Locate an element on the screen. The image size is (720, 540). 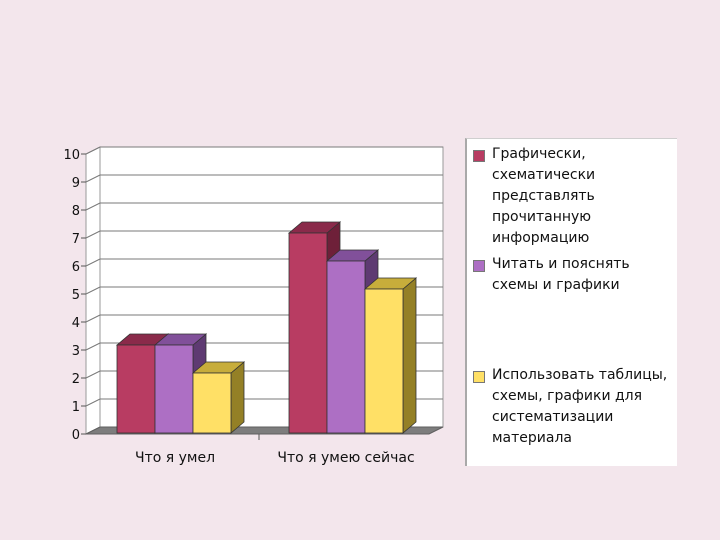
x-category-label: Что я умел is located at coordinates (175, 458).